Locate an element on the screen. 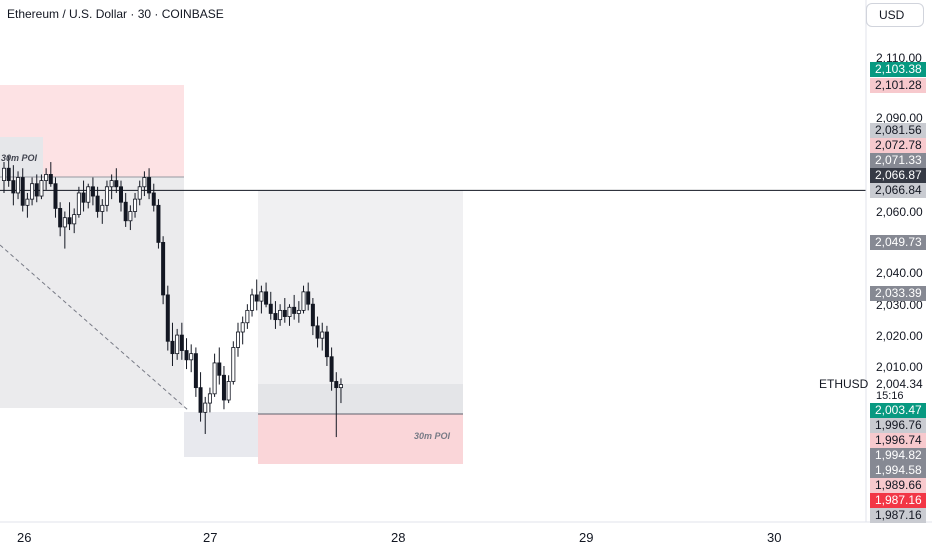 The image size is (932, 550). price-tag: 2,081.56 is located at coordinates (898, 130).